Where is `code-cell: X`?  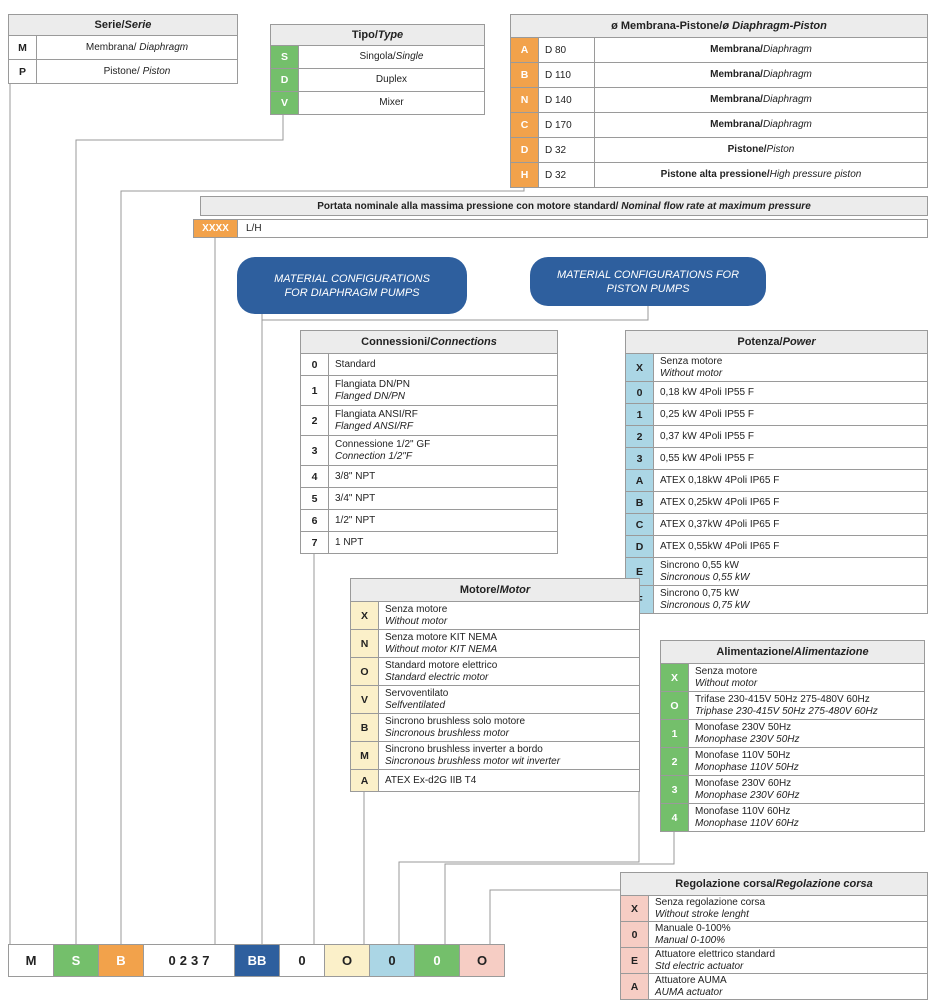 code-cell: X is located at coordinates (635, 908).